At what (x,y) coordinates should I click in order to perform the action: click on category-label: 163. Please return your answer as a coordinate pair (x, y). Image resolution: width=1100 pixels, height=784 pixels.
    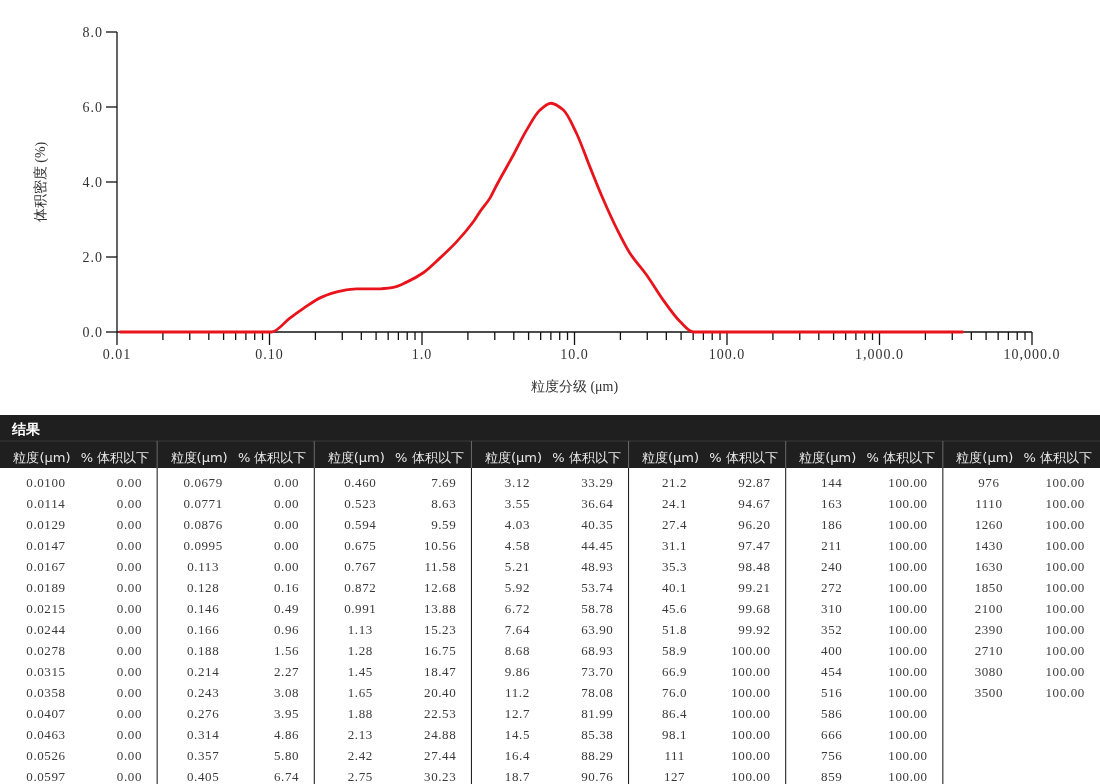
    Looking at the image, I should click on (832, 503).